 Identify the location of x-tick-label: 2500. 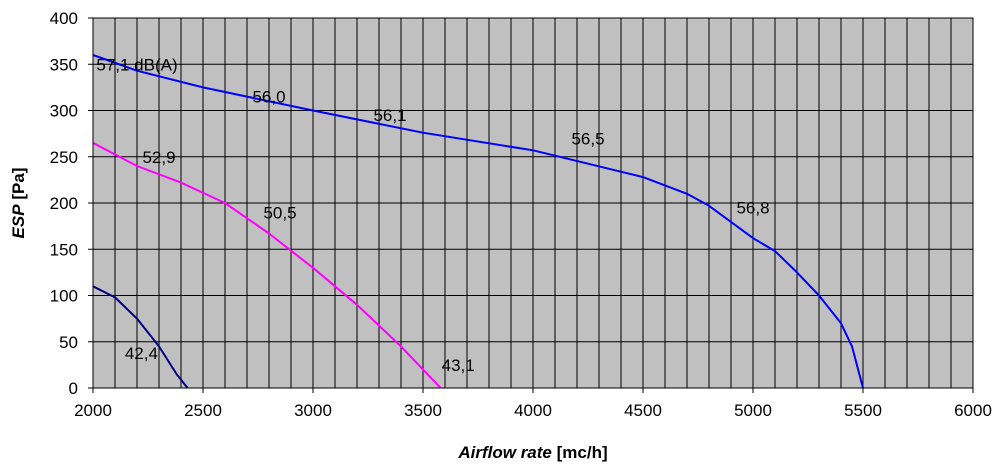
(203, 410).